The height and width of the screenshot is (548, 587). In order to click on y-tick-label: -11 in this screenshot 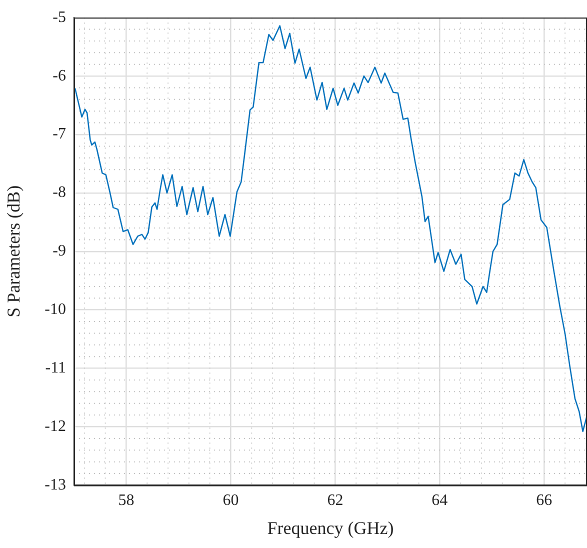, I will do `click(55, 368)`.